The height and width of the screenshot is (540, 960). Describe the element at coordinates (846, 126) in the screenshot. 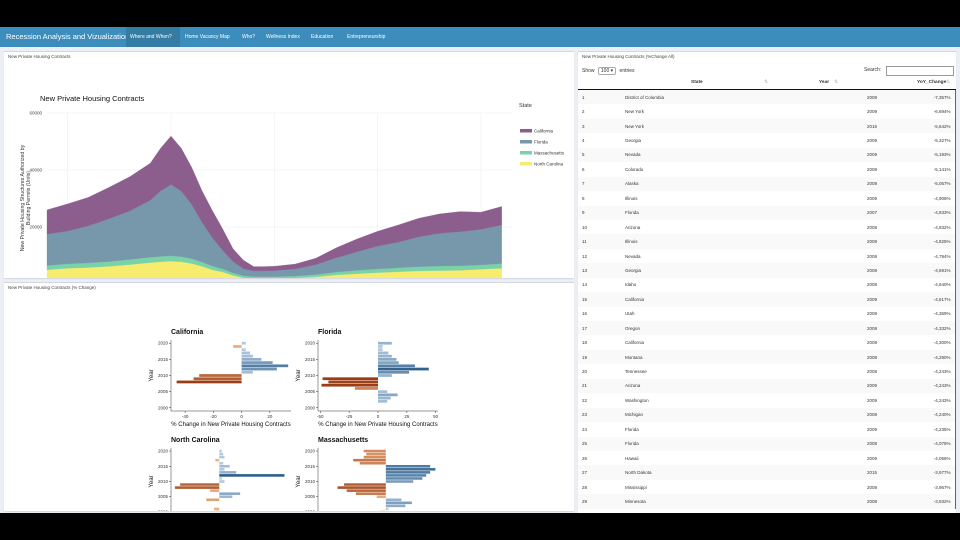

I see `year-cell: 2016` at that location.